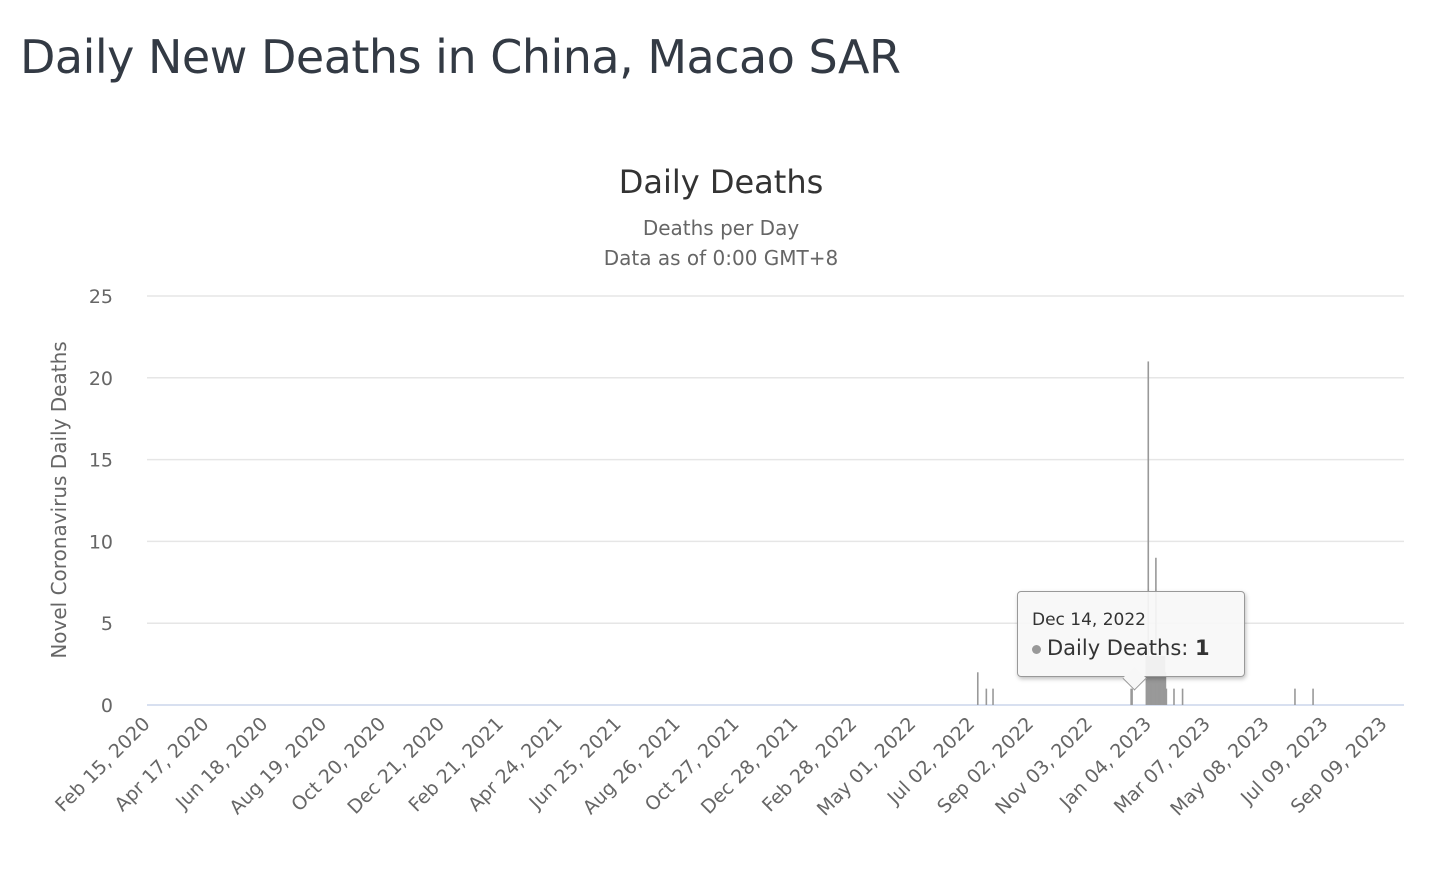 Image resolution: width=1434 pixels, height=872 pixels. What do you see at coordinates (460, 57) in the screenshot?
I see `page-title: Daily New Deaths in China, Macao SAR` at bounding box center [460, 57].